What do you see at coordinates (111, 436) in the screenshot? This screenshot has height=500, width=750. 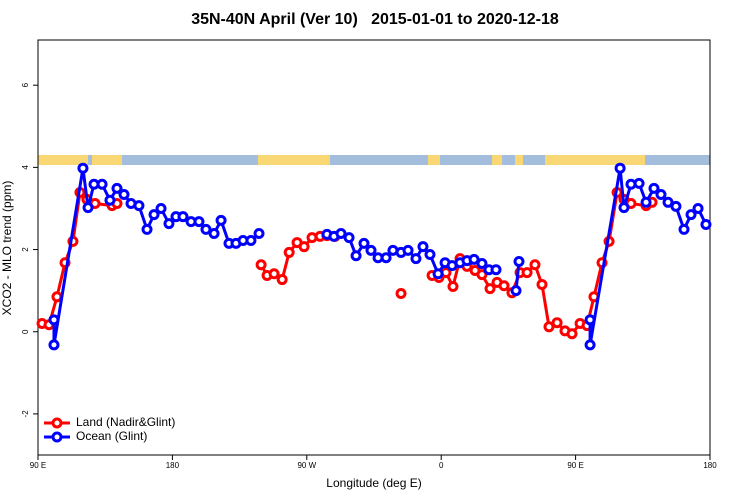 I see `legend-label: Ocean (Glint)` at bounding box center [111, 436].